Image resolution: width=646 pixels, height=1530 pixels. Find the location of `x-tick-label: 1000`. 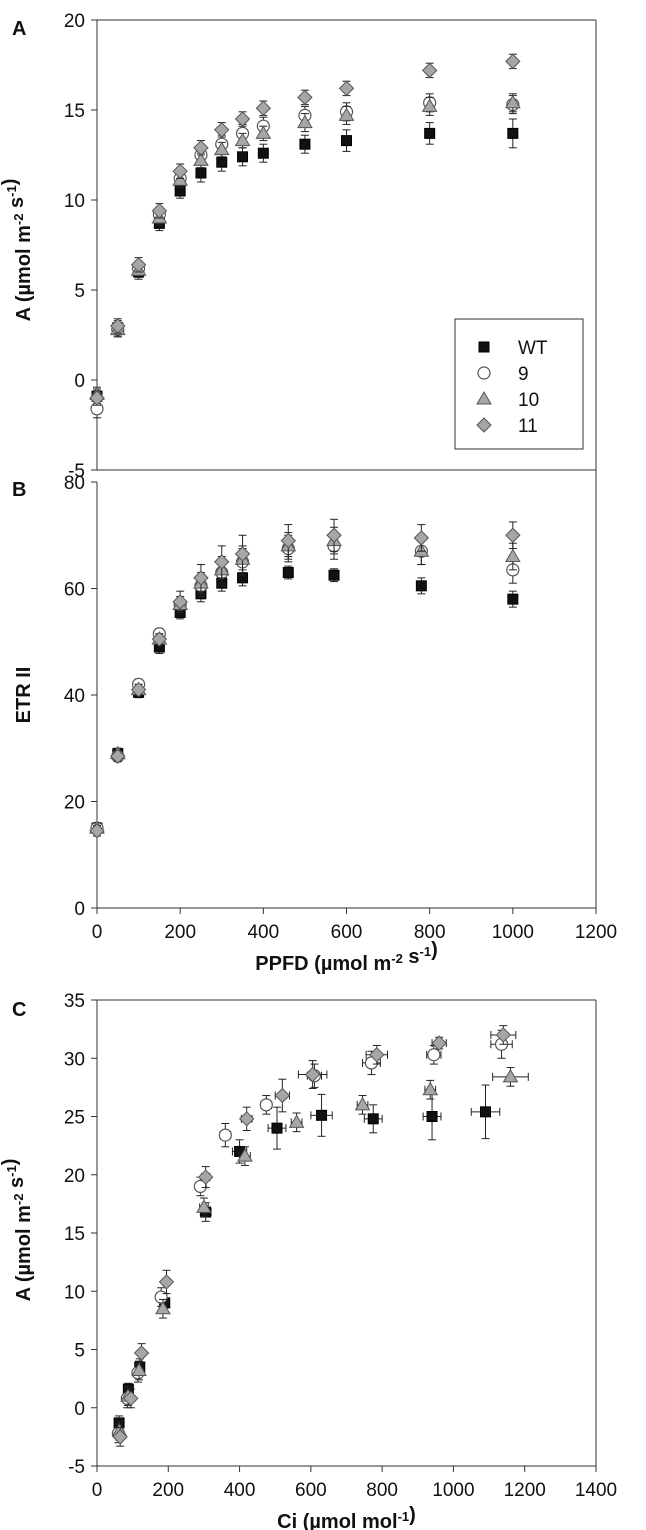

x-tick-label: 1000 is located at coordinates (513, 932).